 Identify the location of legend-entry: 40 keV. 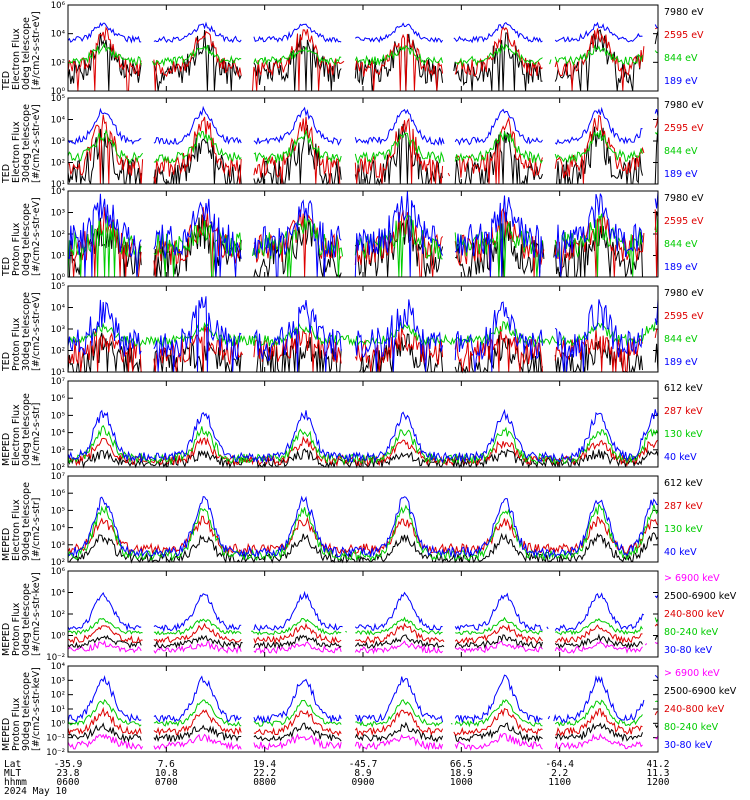
(680, 552).